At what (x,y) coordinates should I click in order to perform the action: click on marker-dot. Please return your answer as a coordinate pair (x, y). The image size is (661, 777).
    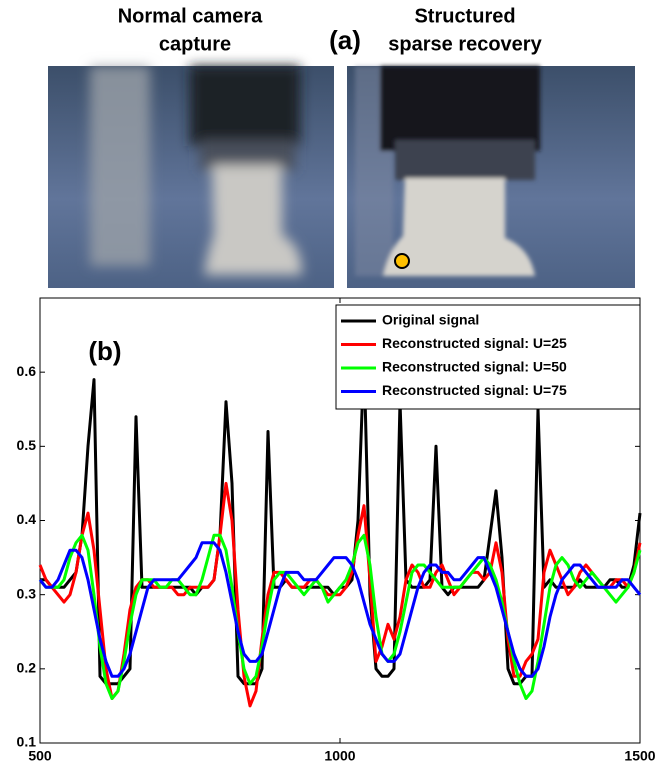
    Looking at the image, I should click on (402, 261).